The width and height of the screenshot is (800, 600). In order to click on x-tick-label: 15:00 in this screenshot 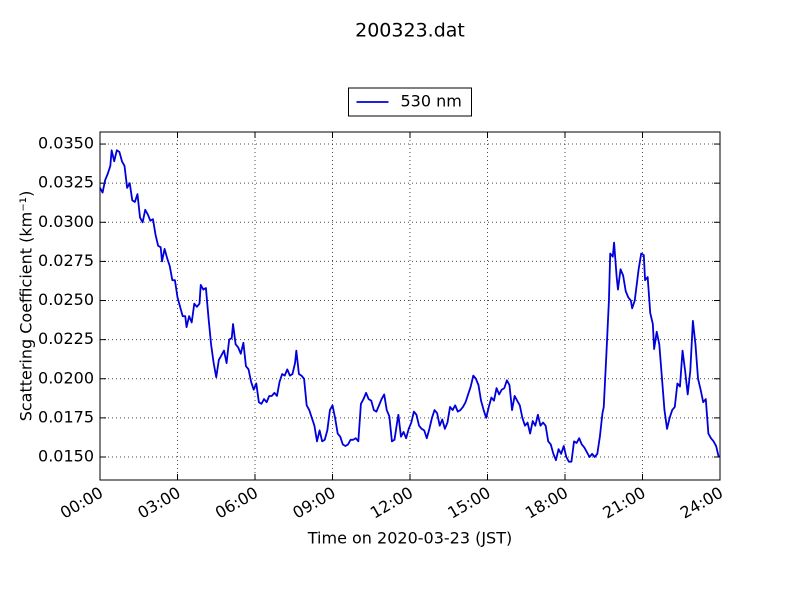, I will do `click(468, 503)`.